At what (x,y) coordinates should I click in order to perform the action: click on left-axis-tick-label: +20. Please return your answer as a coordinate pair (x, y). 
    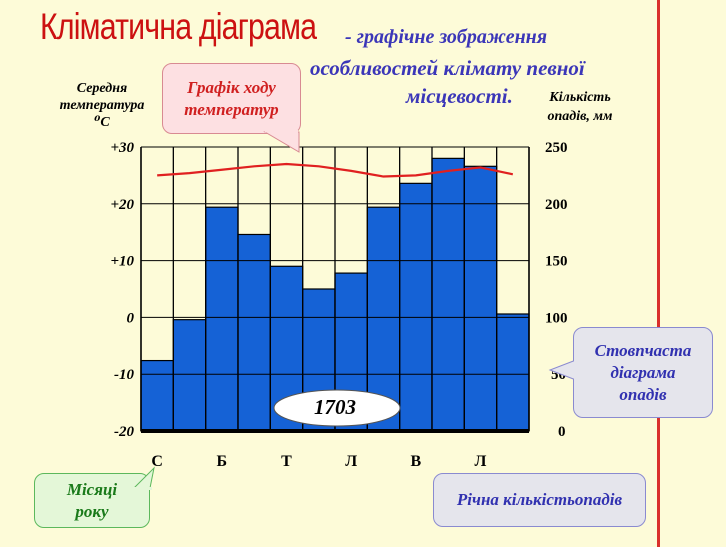
    Looking at the image, I should click on (122, 205).